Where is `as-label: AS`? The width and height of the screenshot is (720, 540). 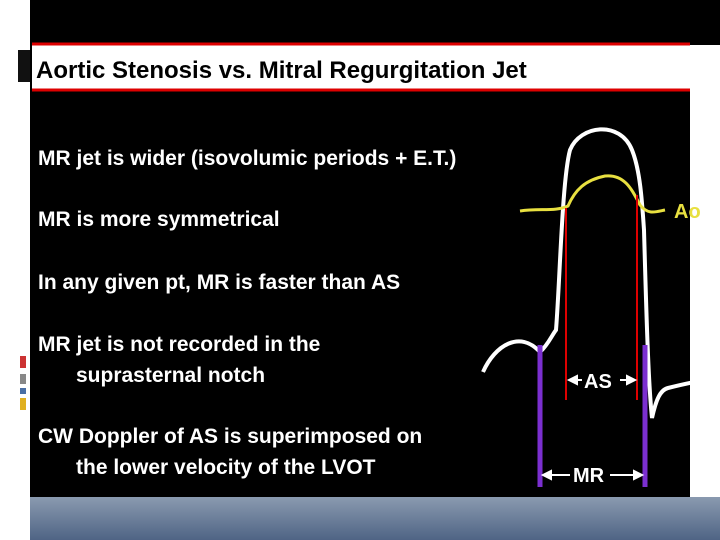 as-label: AS is located at coordinates (598, 382).